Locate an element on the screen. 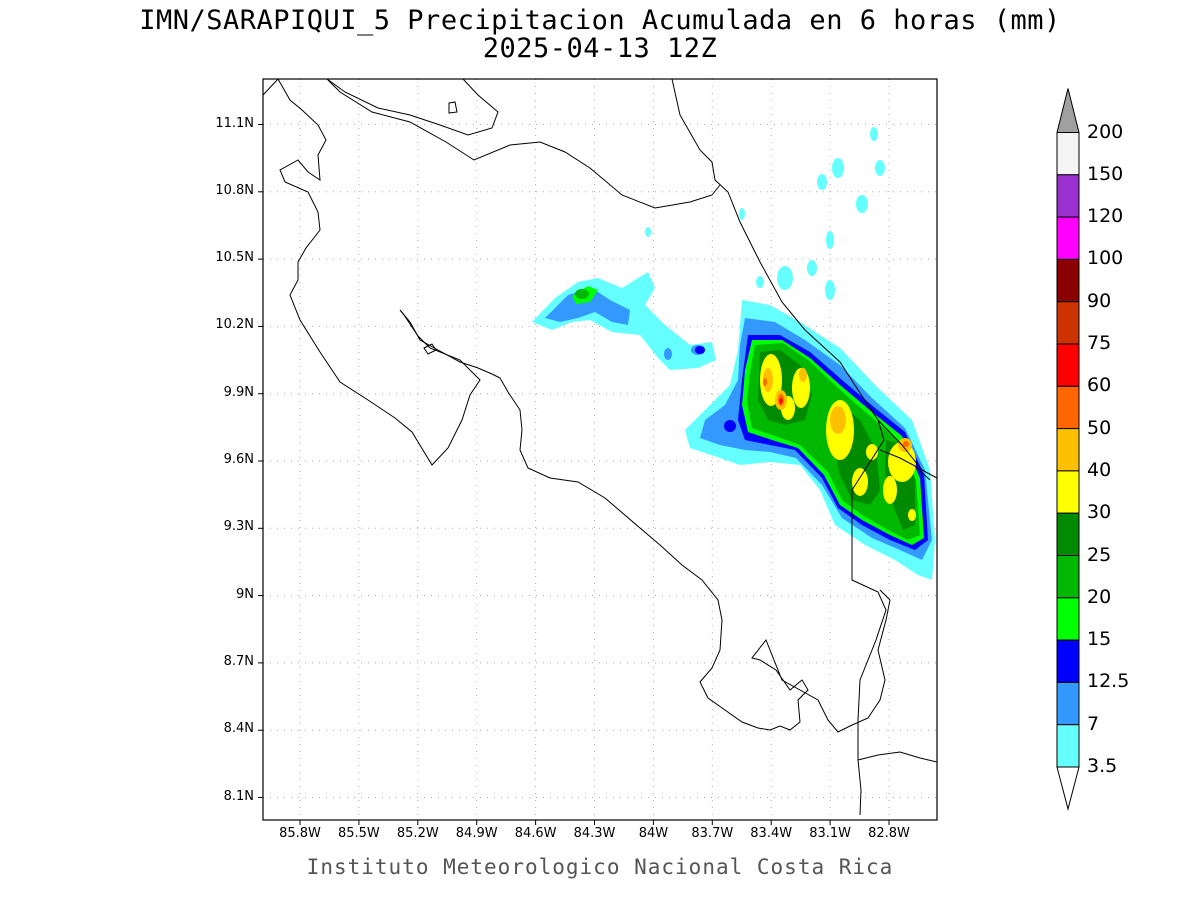 Image resolution: width=1200 pixels, height=900 pixels. pacific-coast-north is located at coordinates (372, 272).